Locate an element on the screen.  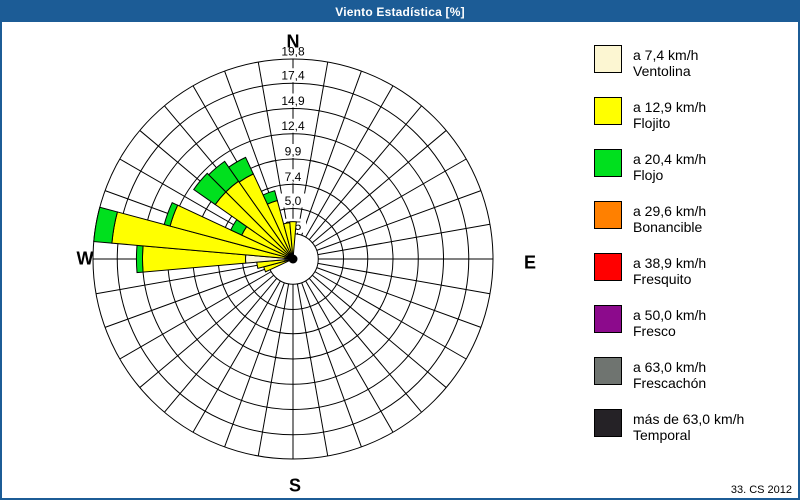
compass-label-east: E is located at coordinates (530, 262).